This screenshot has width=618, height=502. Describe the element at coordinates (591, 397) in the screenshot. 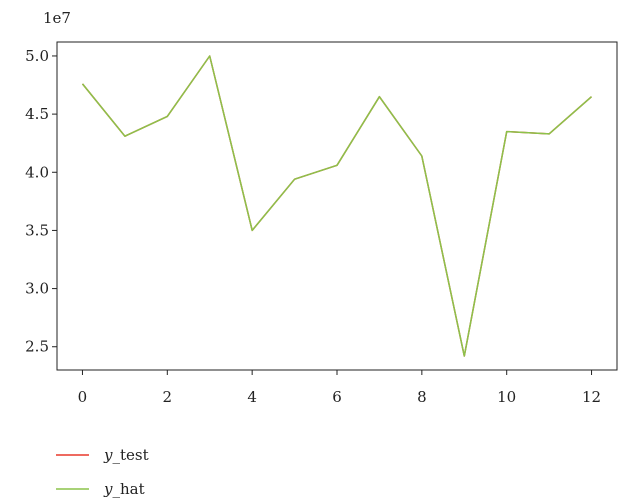

I see `x-tick-label: 12` at that location.